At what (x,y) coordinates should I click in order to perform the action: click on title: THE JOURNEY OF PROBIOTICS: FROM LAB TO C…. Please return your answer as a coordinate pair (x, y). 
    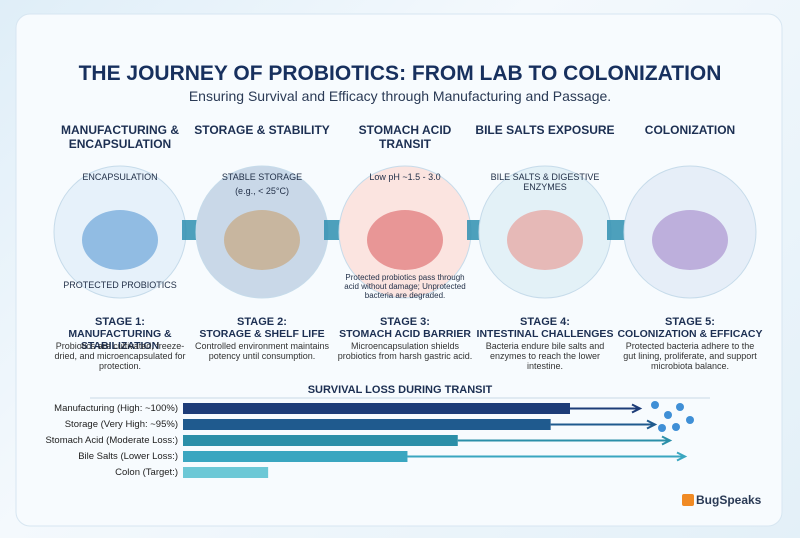
    Looking at the image, I should click on (400, 73).